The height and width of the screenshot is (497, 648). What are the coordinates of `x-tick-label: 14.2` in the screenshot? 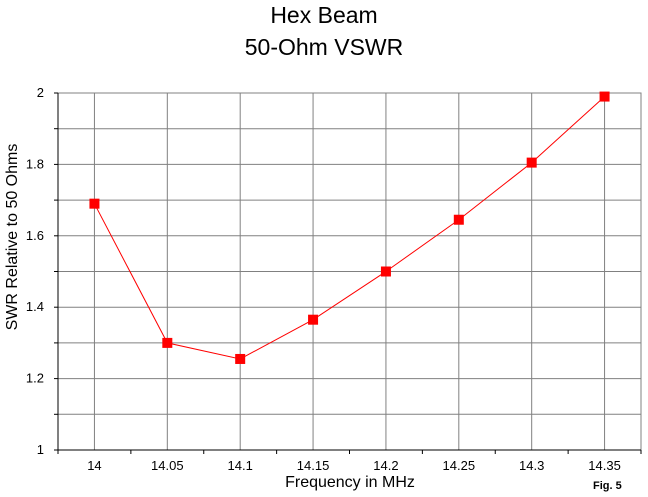 It's located at (385, 465).